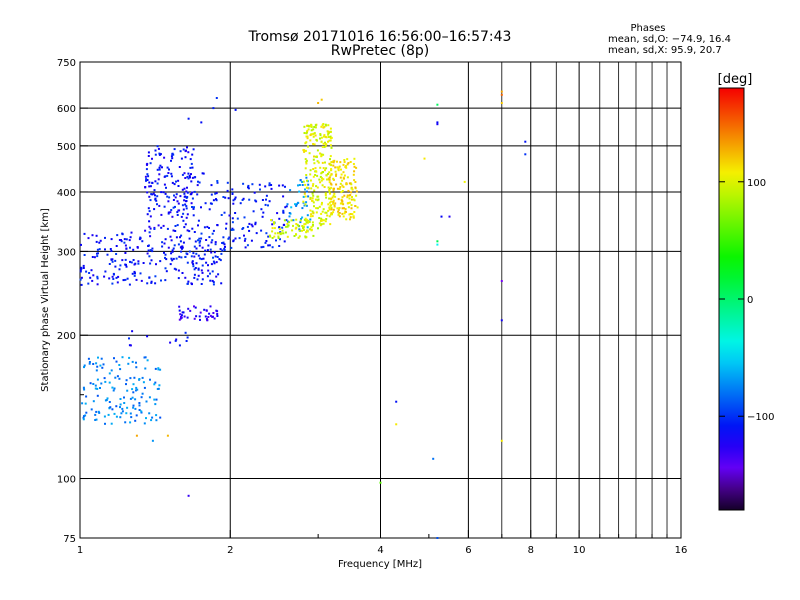 Image resolution: width=800 pixels, height=600 pixels. I want to click on x-tick-label: 4, so click(380, 550).